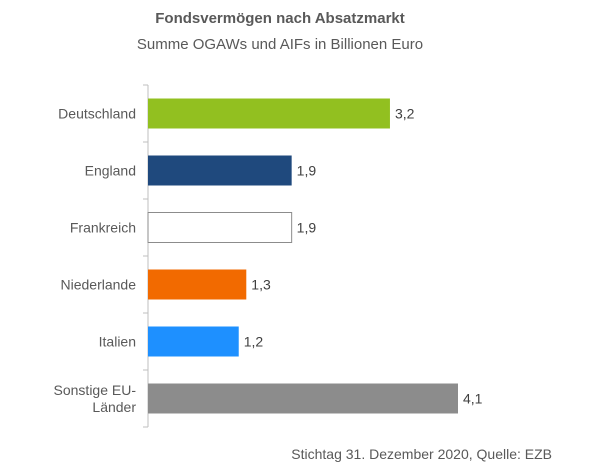  I want to click on category-label: England, so click(110, 171).